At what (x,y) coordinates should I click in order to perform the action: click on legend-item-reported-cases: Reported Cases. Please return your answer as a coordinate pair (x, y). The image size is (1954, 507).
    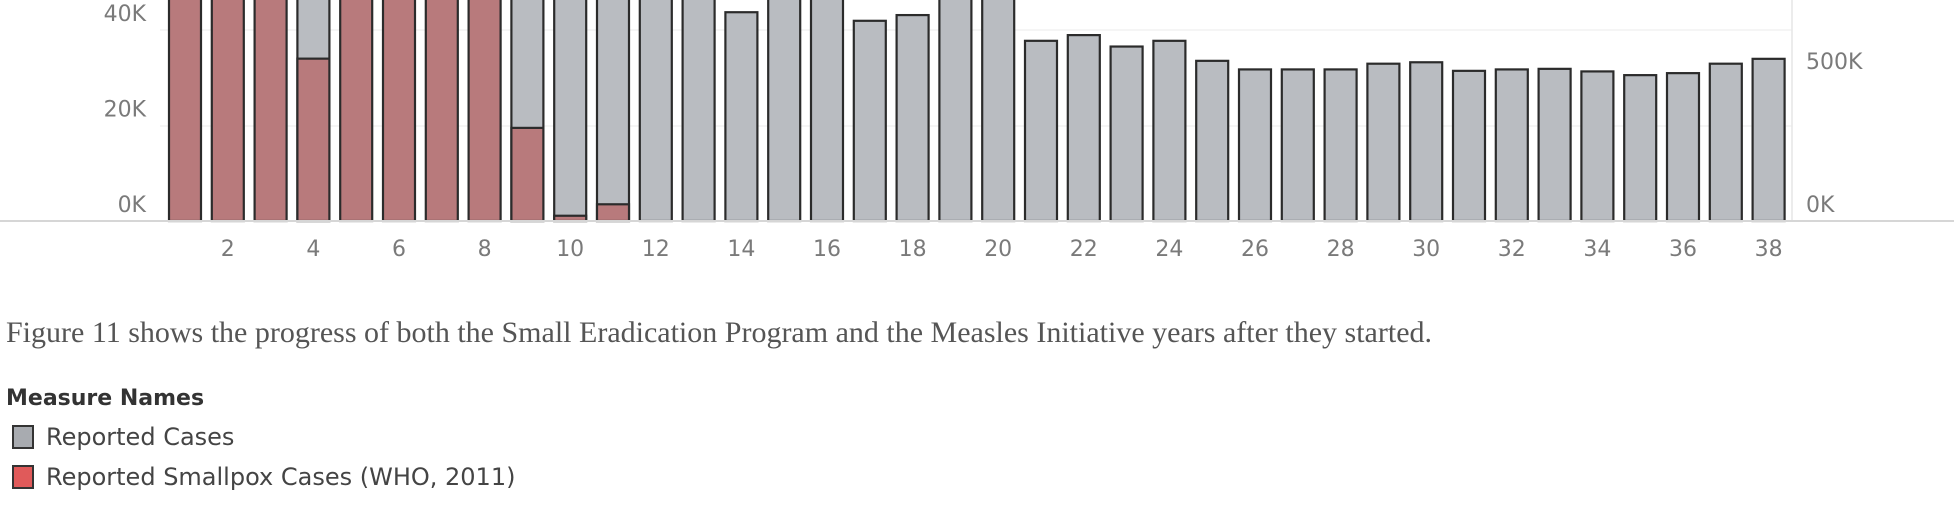
    Looking at the image, I should click on (260, 437).